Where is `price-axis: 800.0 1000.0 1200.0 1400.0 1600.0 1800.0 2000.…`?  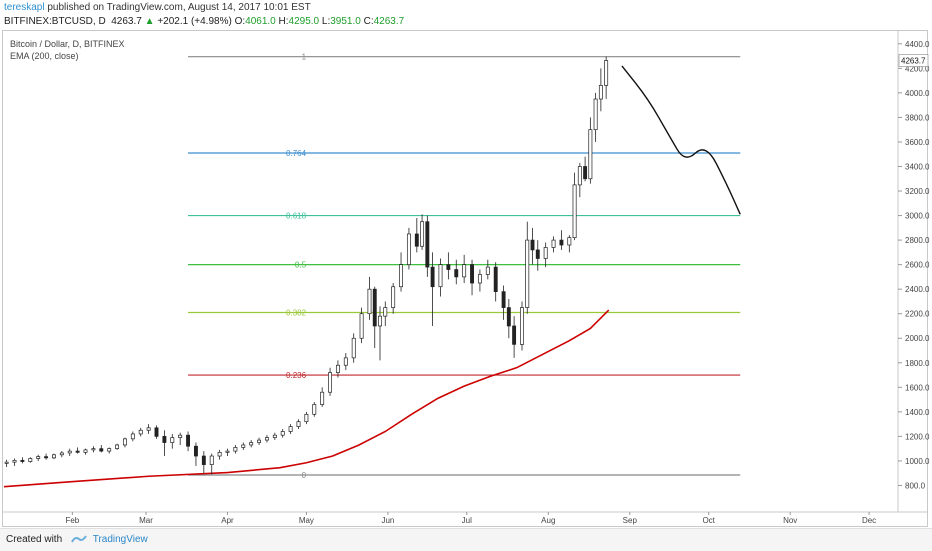 price-axis: 800.0 1000.0 1200.0 1400.0 1600.0 1800.0 2000.… is located at coordinates (913, 271).